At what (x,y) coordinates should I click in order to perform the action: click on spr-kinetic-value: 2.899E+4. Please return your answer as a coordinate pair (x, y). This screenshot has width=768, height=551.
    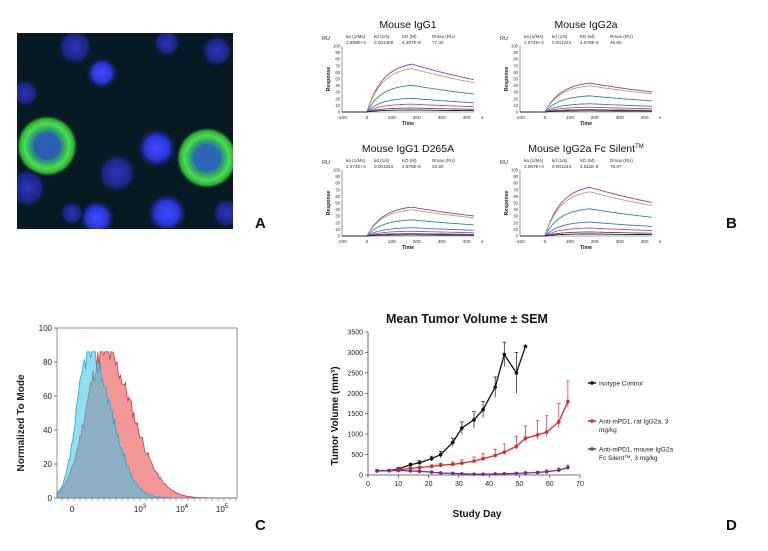
    Looking at the image, I should click on (356, 42).